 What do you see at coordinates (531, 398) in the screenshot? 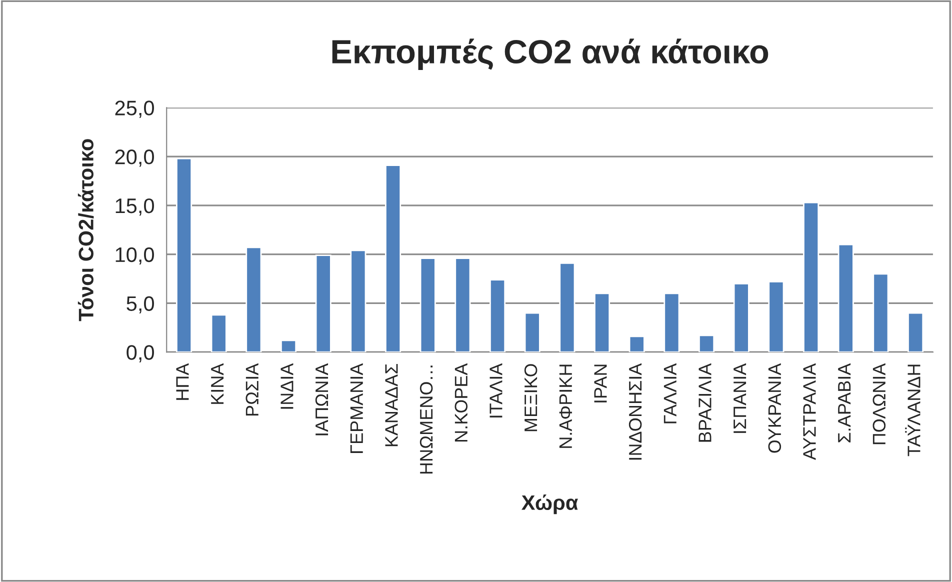
I see `x-tick-label: ΜΕΞΙΚΟ` at bounding box center [531, 398].